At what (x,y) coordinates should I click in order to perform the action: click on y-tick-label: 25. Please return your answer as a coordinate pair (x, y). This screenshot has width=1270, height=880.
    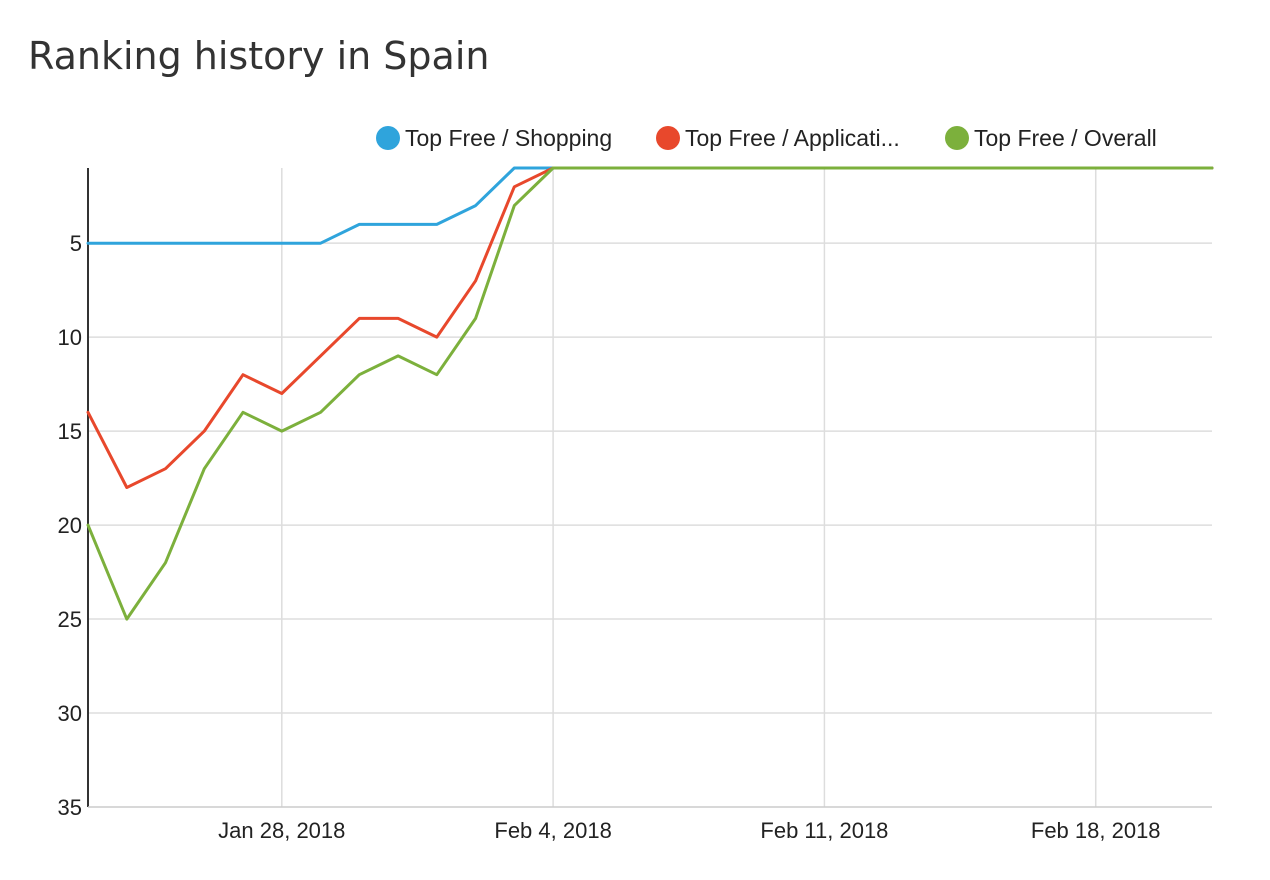
    Looking at the image, I should click on (70, 619).